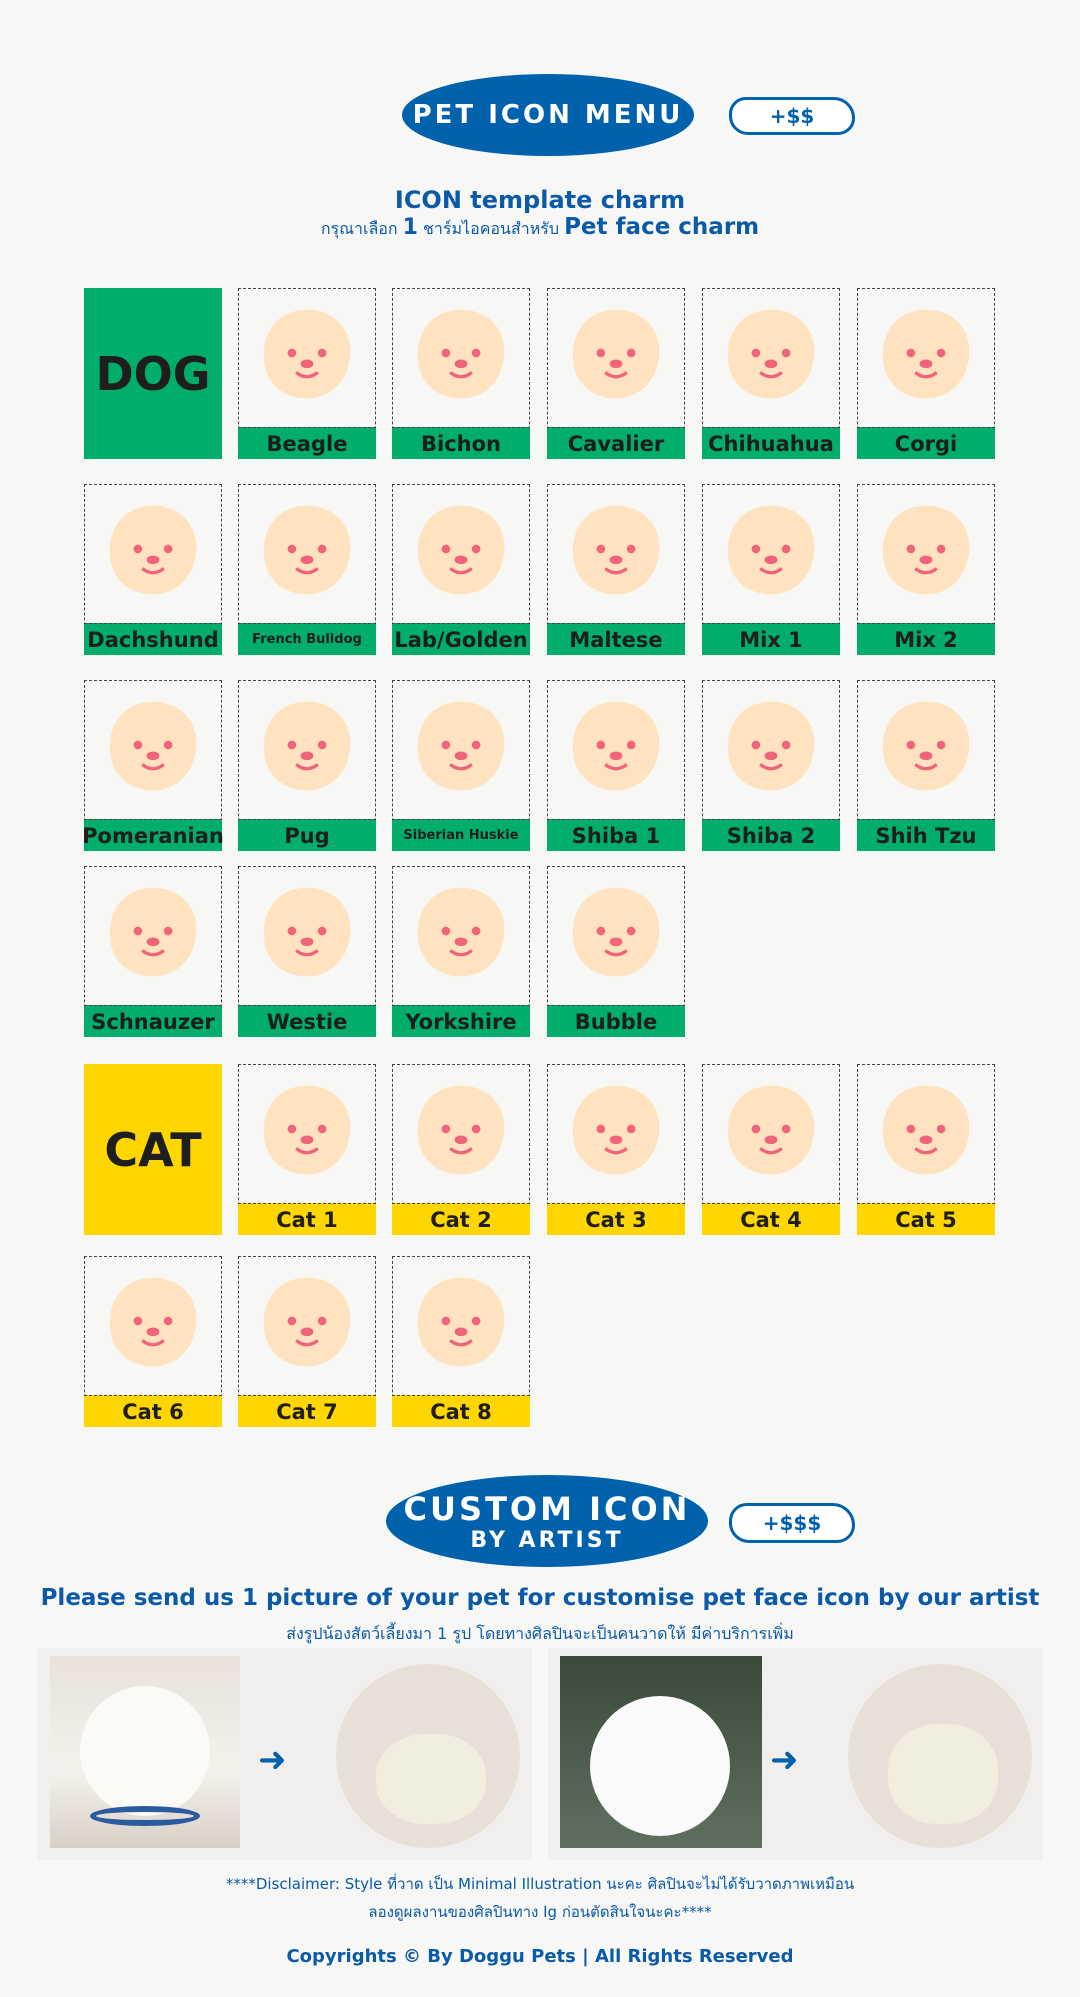 The image size is (1080, 1997). What do you see at coordinates (771, 1219) in the screenshot?
I see `icon-label: Cat 4` at bounding box center [771, 1219].